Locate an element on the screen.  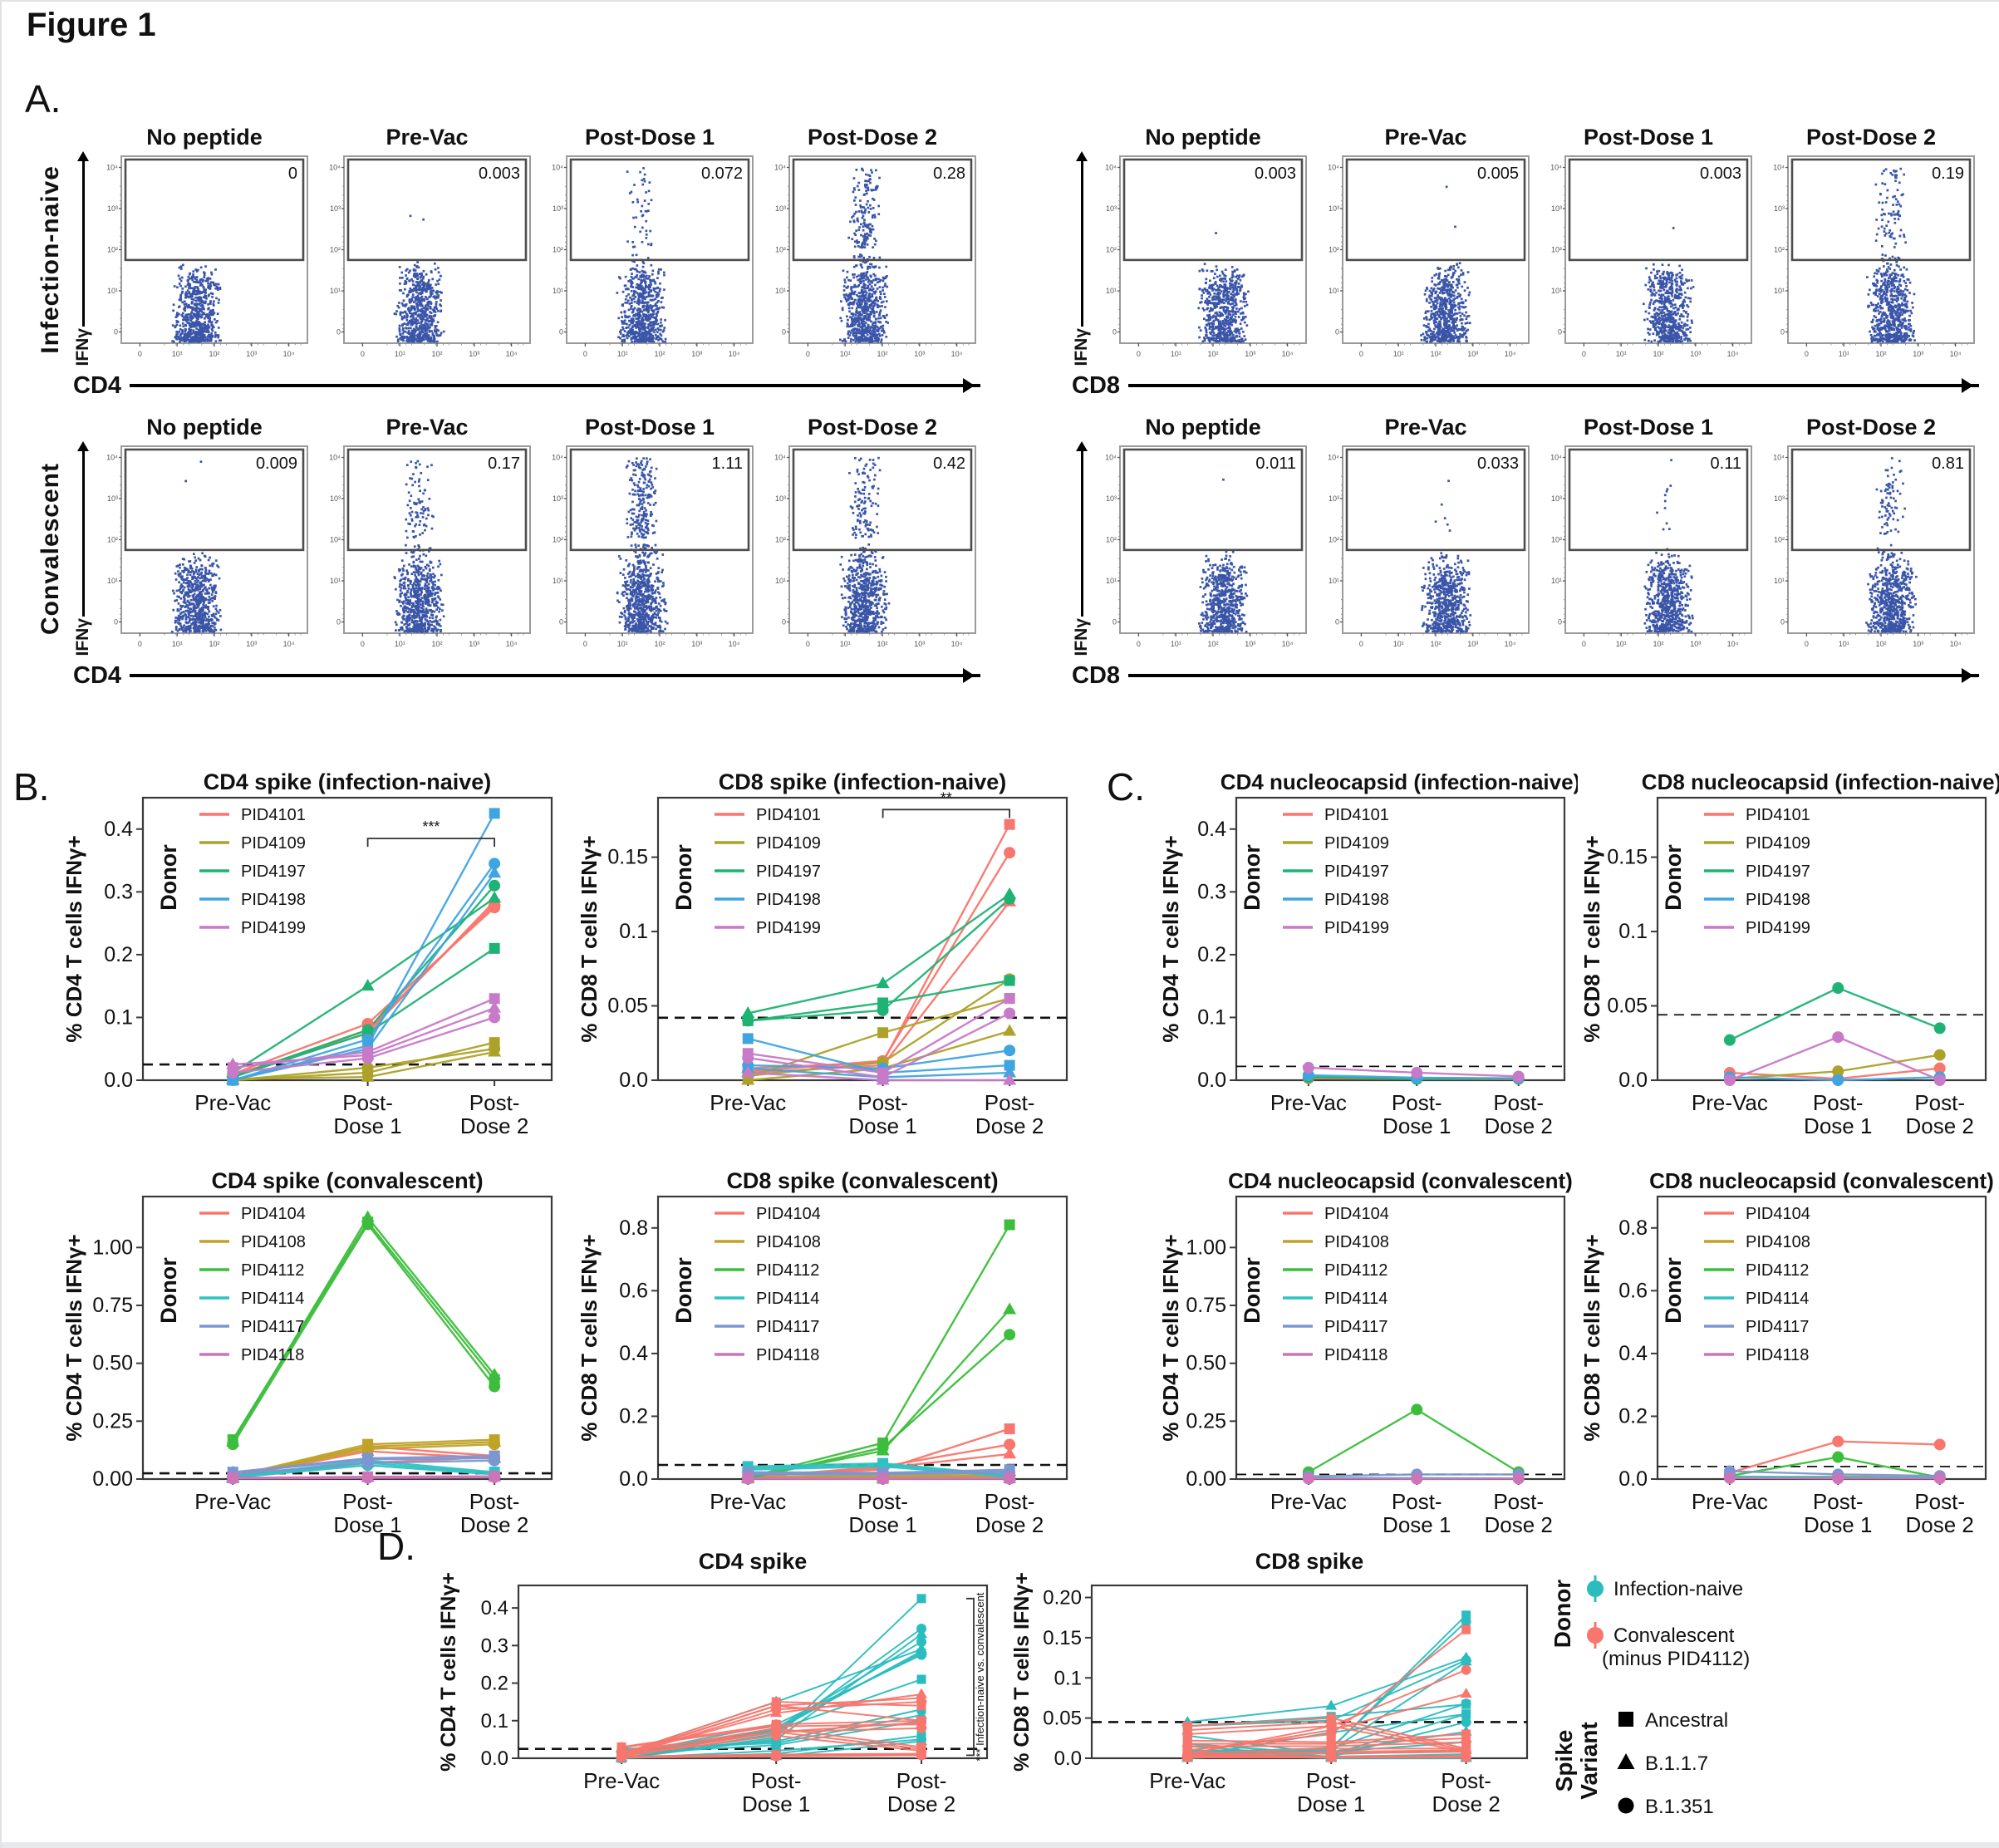
header-post-dose-2: Post-Dose 2 is located at coordinates (872, 137).